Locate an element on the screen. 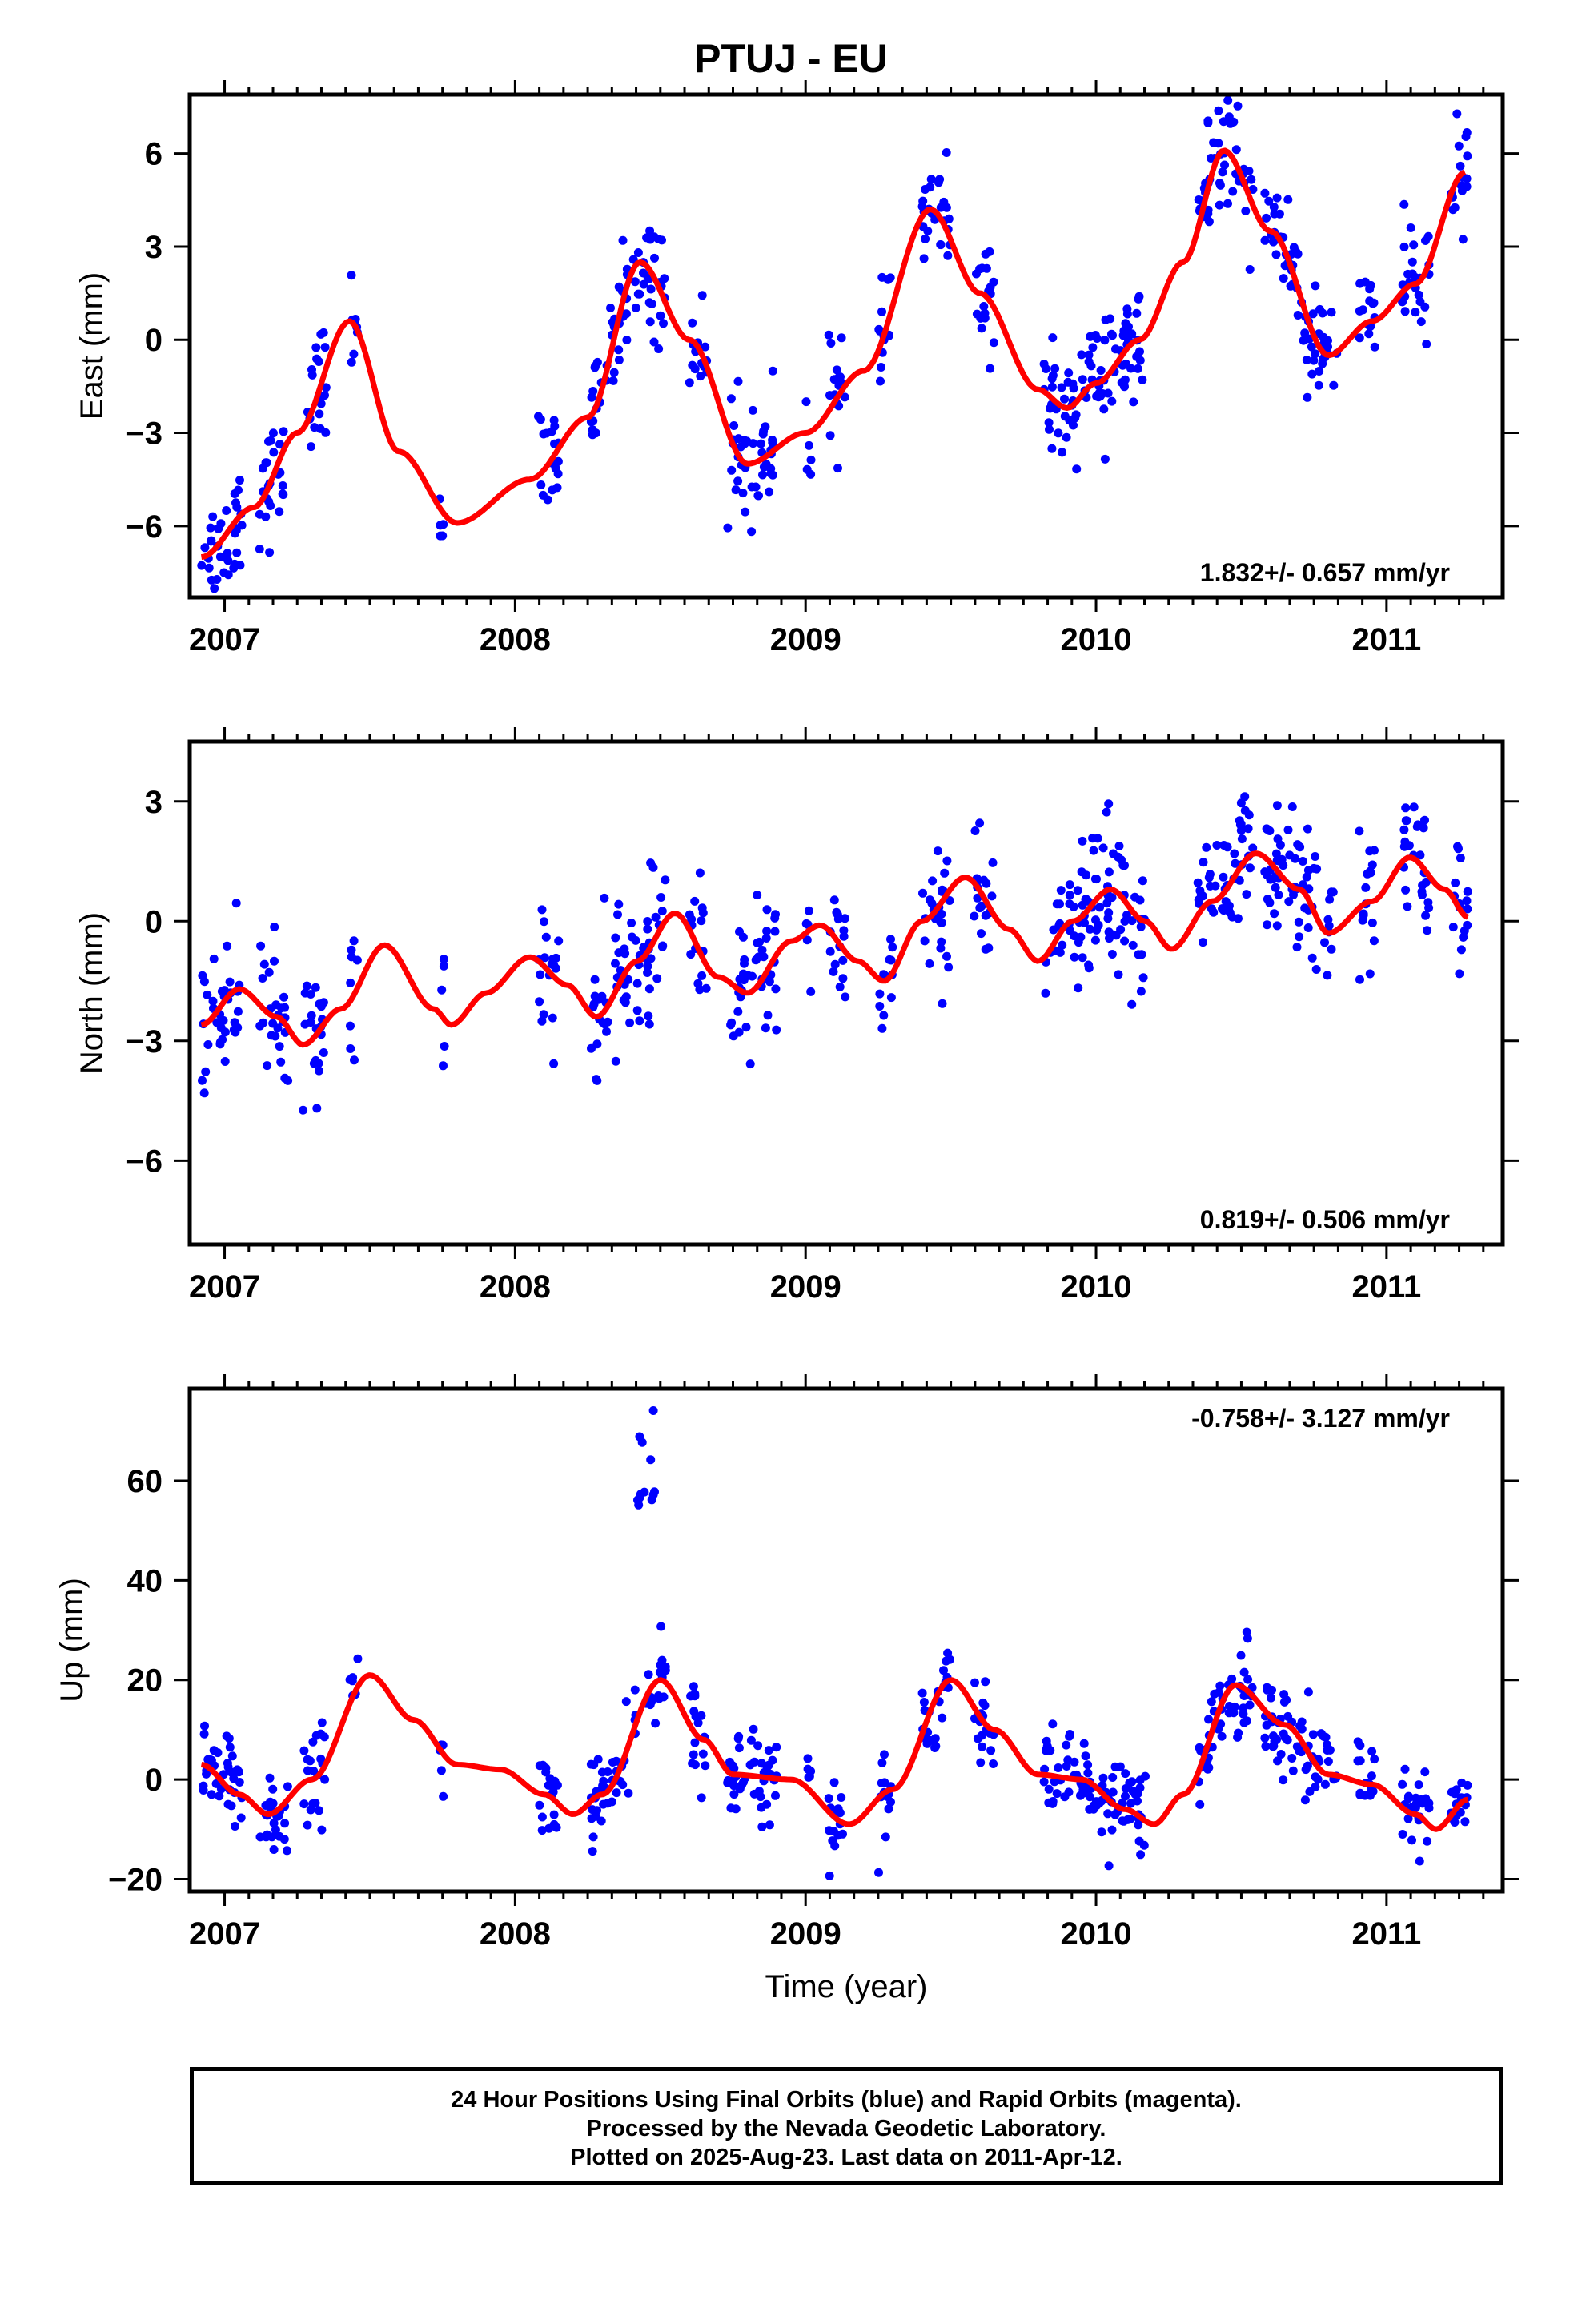  x-tick-label: 2009 is located at coordinates (806, 1287).